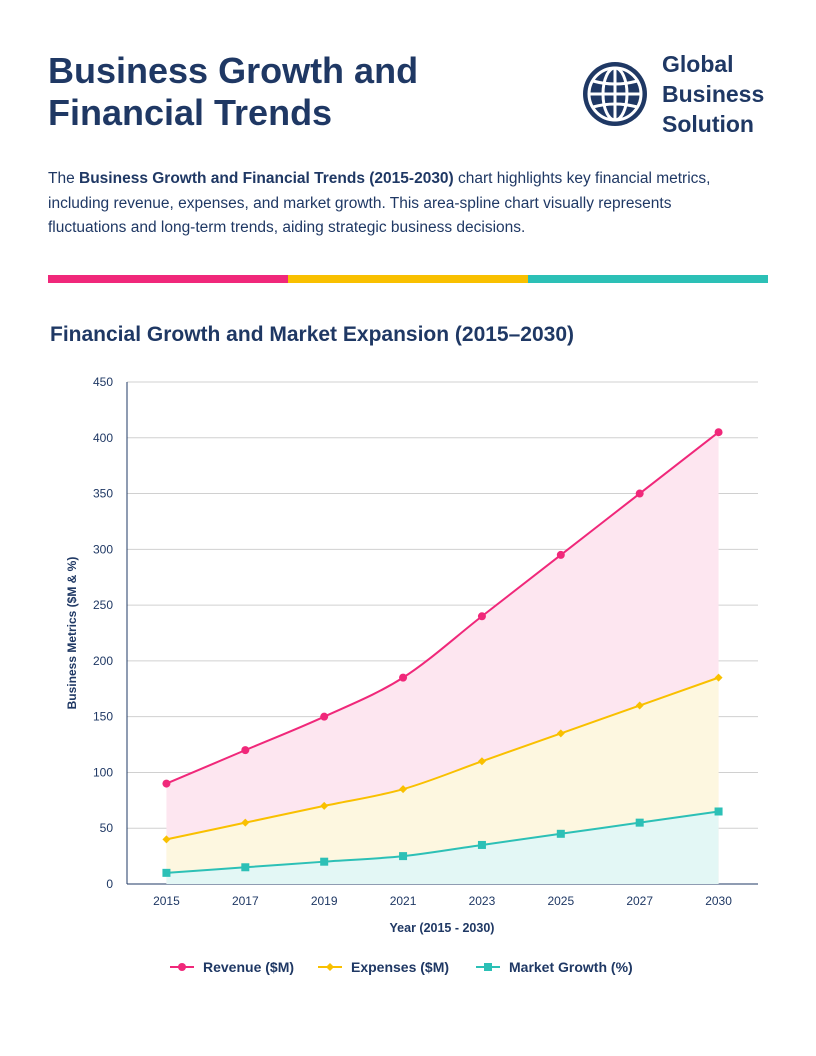  Describe the element at coordinates (324, 901) in the screenshot. I see `x-tick-label: 2019` at that location.